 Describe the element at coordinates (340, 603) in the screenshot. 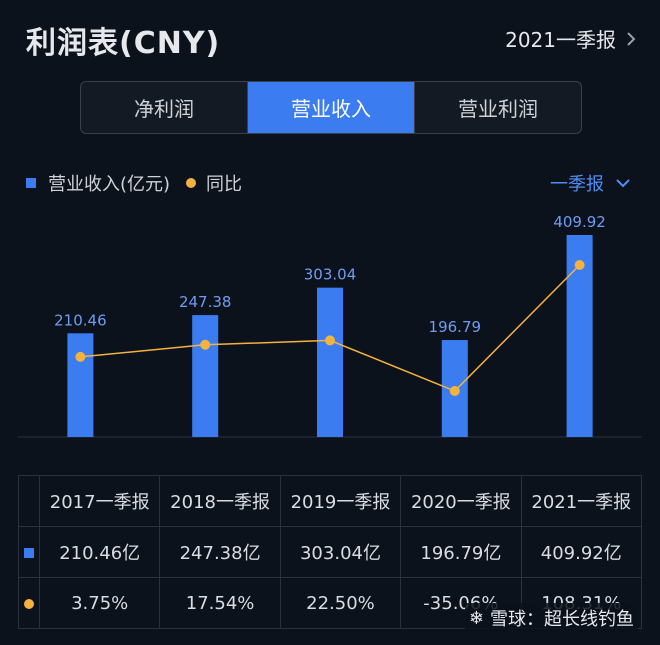

I see `table-cell: 22.50%` at that location.